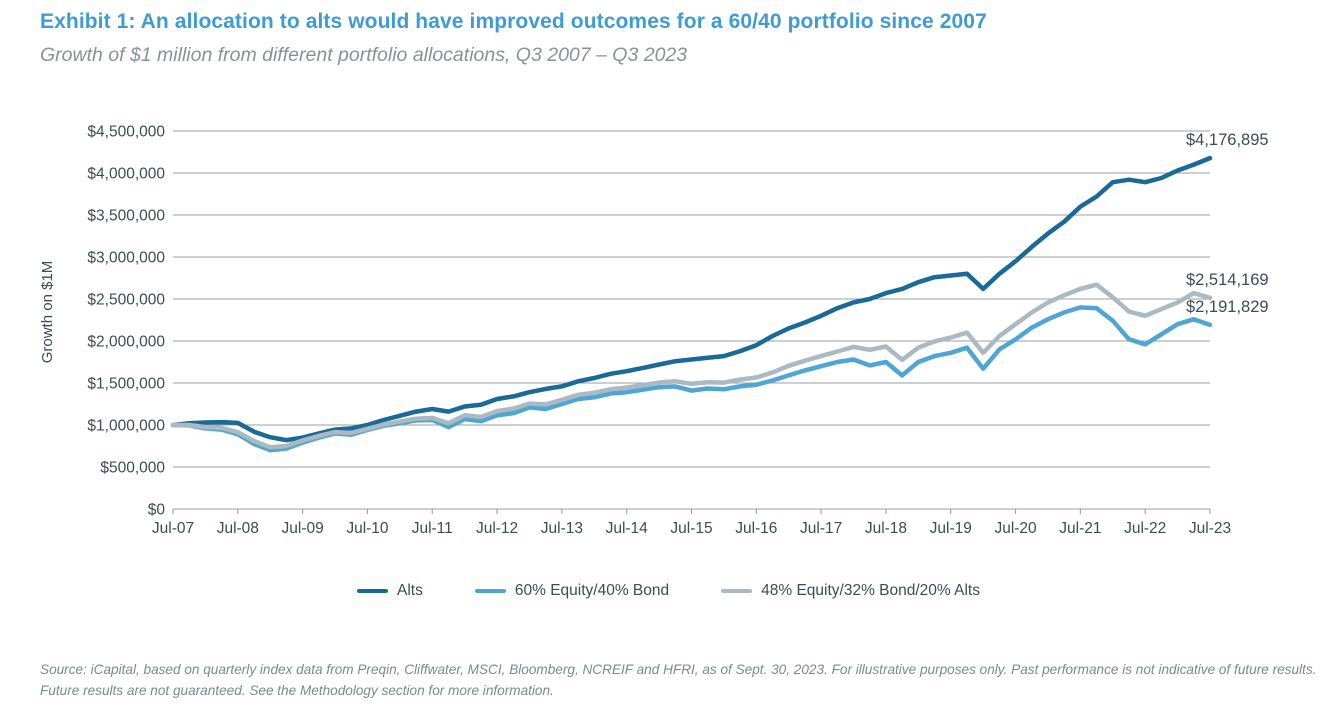  I want to click on x-axis-tick-label: Jul-19, so click(951, 528).